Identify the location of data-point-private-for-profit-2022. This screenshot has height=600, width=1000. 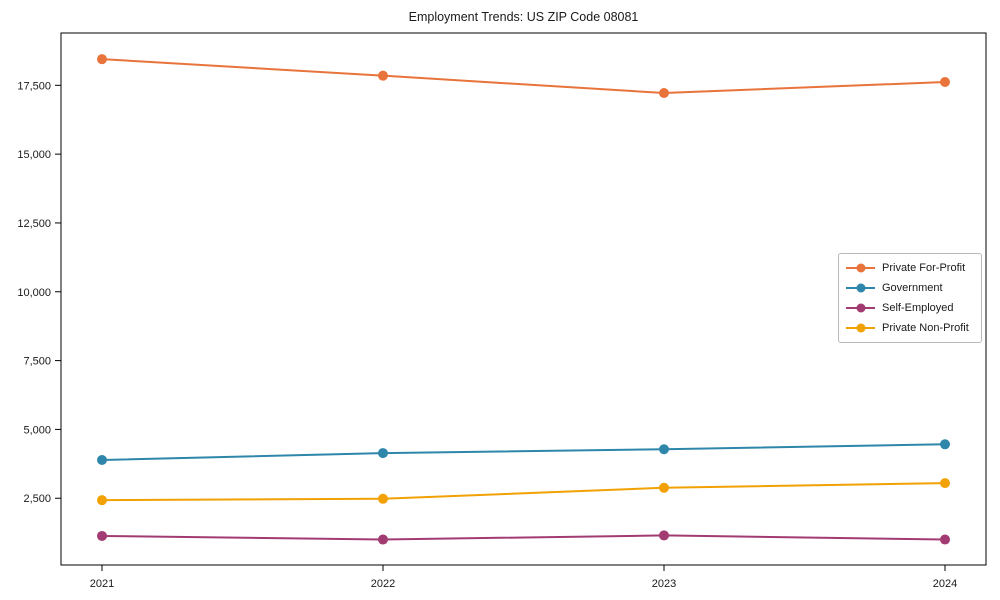
(383, 75).